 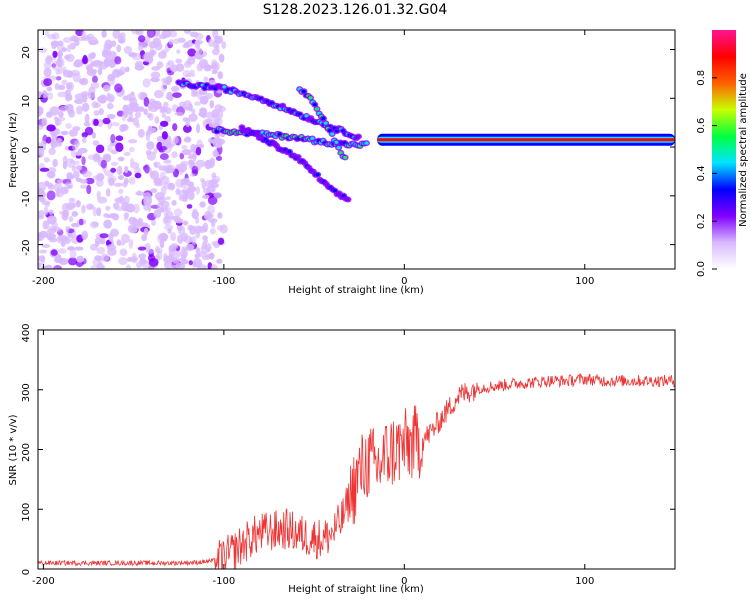 What do you see at coordinates (13, 150) in the screenshot?
I see `spectrogram-y-label: Frequency (Hz)` at bounding box center [13, 150].